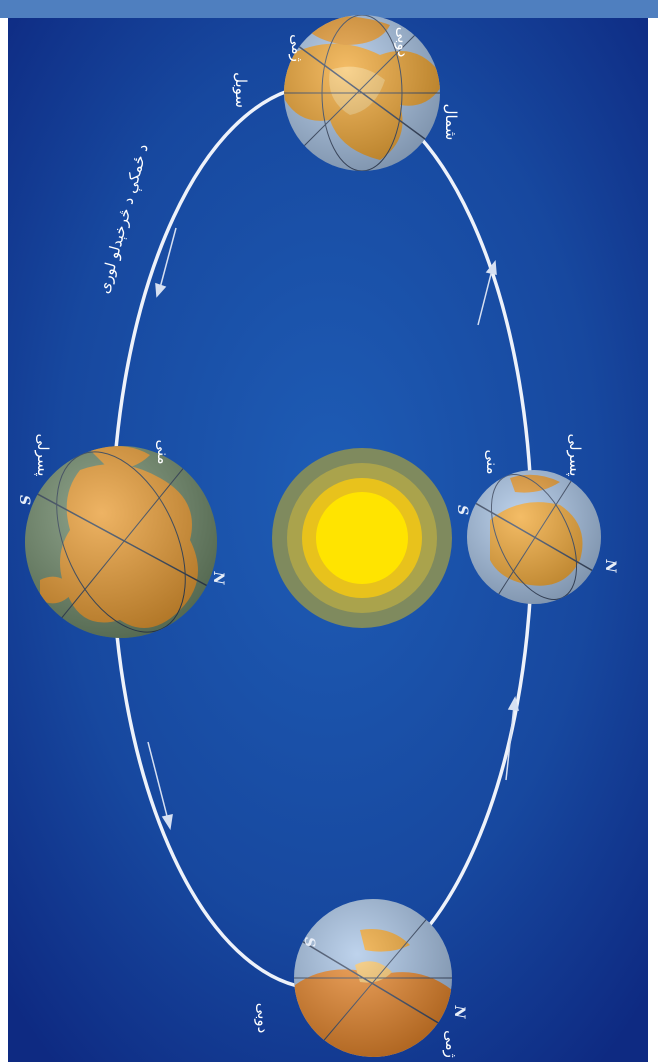 The width and height of the screenshot is (658, 1062). What do you see at coordinates (362, 93) in the screenshot?
I see `earth-globe-top` at bounding box center [362, 93].